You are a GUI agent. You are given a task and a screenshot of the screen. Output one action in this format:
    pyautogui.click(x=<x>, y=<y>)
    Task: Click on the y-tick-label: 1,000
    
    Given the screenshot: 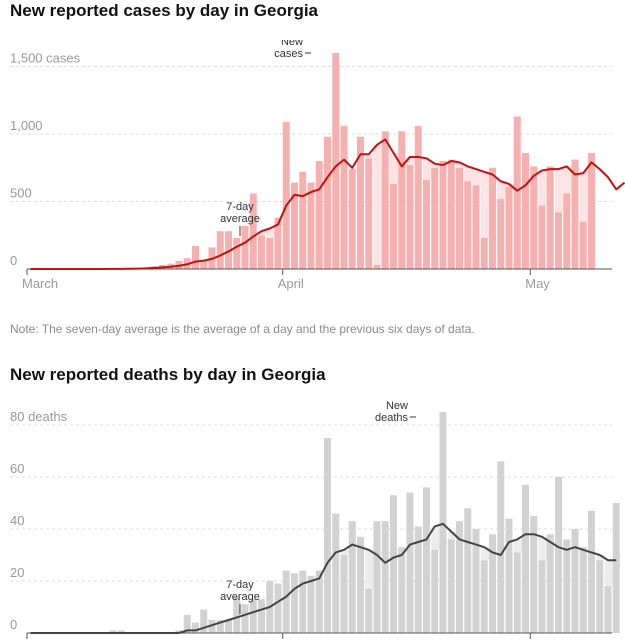 What is the action you would take?
    pyautogui.click(x=26, y=125)
    